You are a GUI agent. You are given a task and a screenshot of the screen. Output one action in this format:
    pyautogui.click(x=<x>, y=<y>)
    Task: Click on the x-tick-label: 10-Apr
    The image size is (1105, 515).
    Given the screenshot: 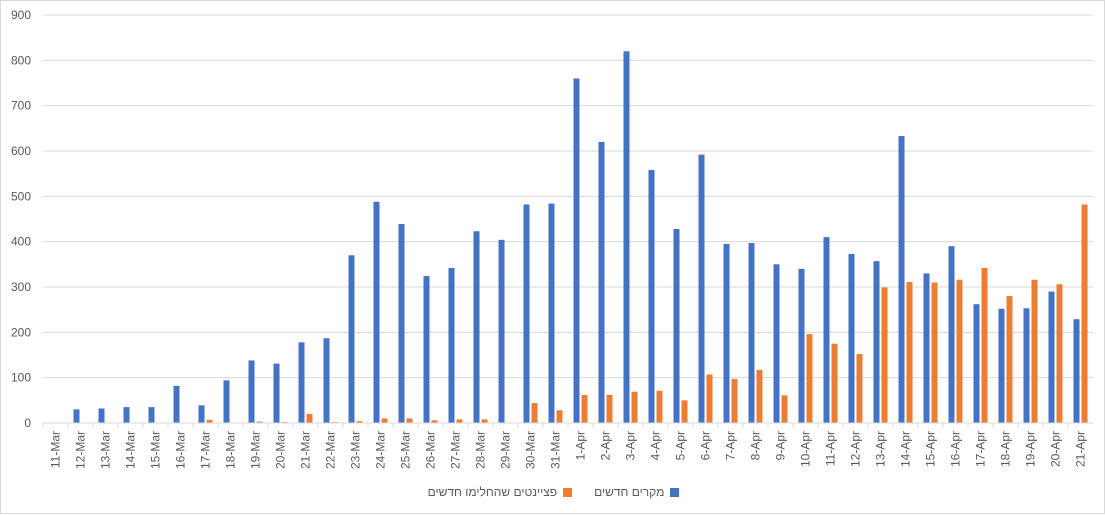 What is the action you would take?
    pyautogui.click(x=806, y=449)
    